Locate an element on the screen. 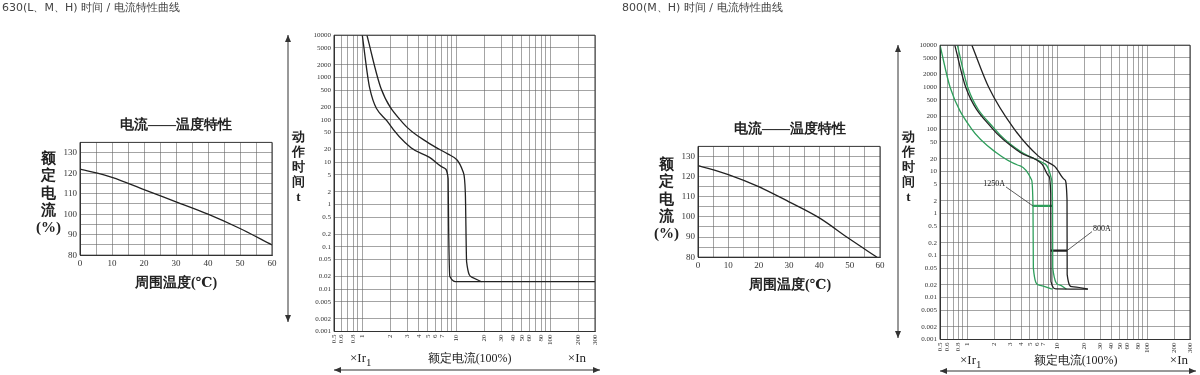 This screenshot has height=375, width=1200. annotation: 1250A is located at coordinates (994, 184).